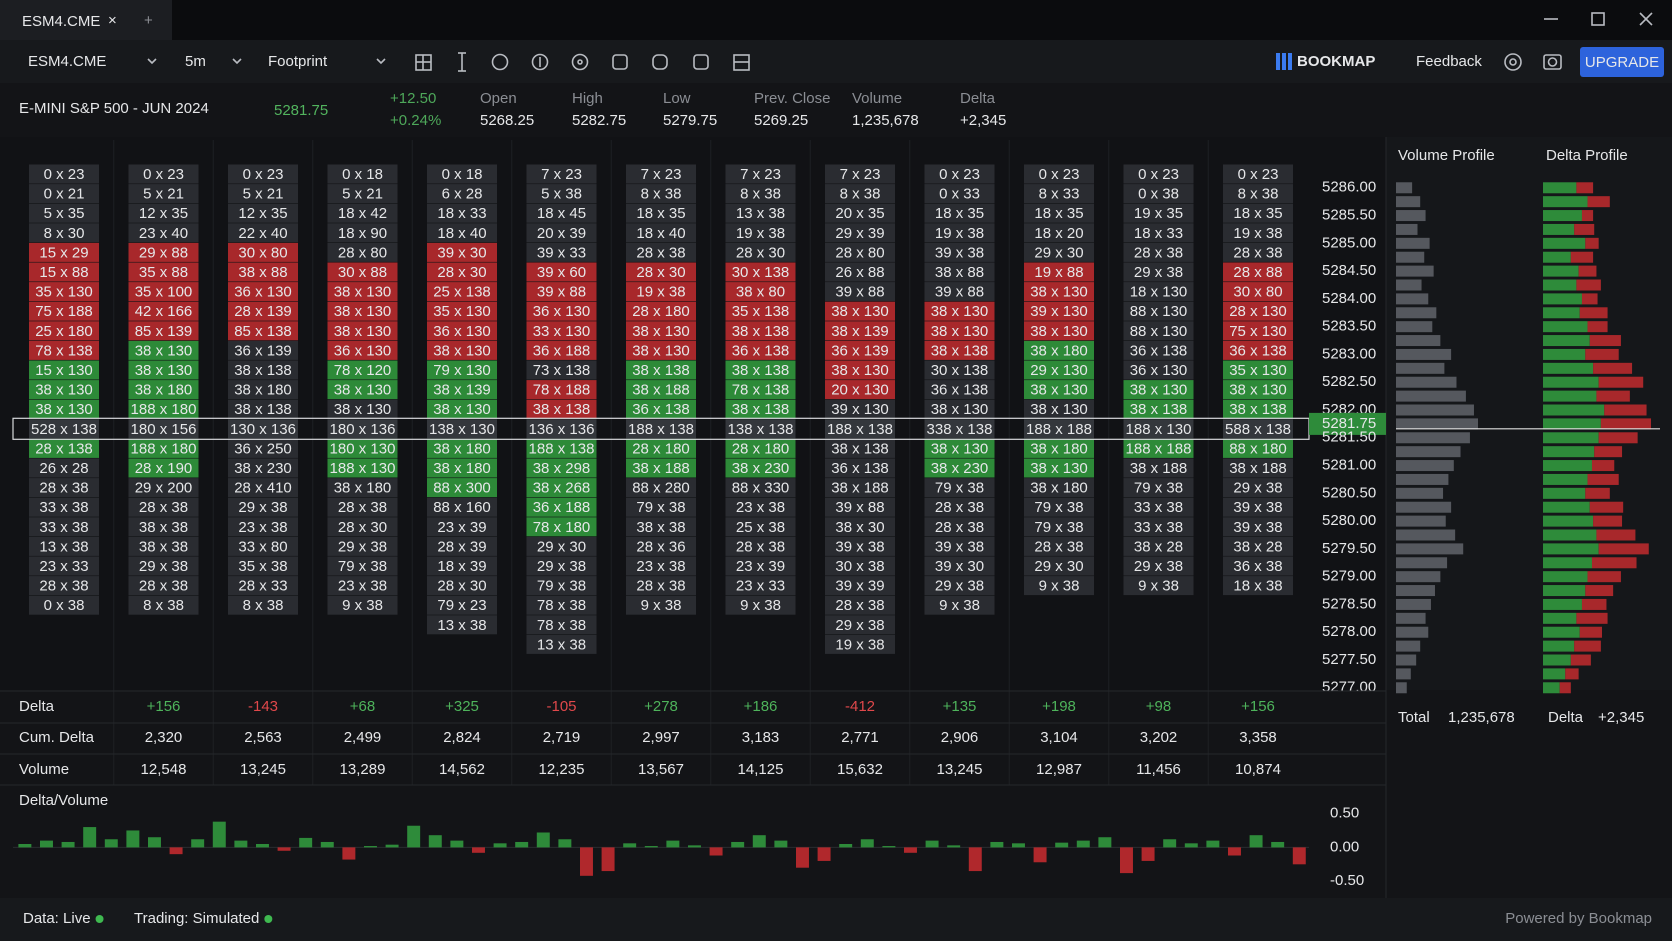 This screenshot has height=941, width=1672. Describe the element at coordinates (859, 644) in the screenshot. I see `footprint-cell-text: 19 x 38` at that location.